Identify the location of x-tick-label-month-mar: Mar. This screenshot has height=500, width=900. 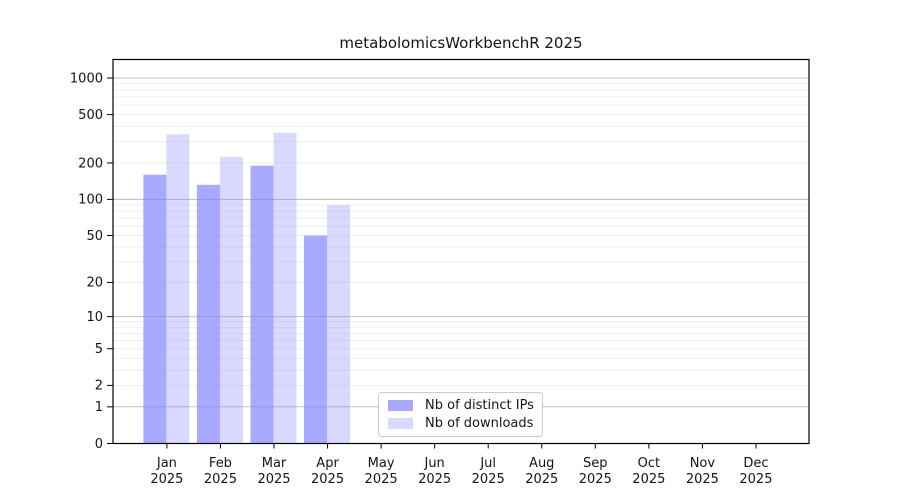
(274, 463).